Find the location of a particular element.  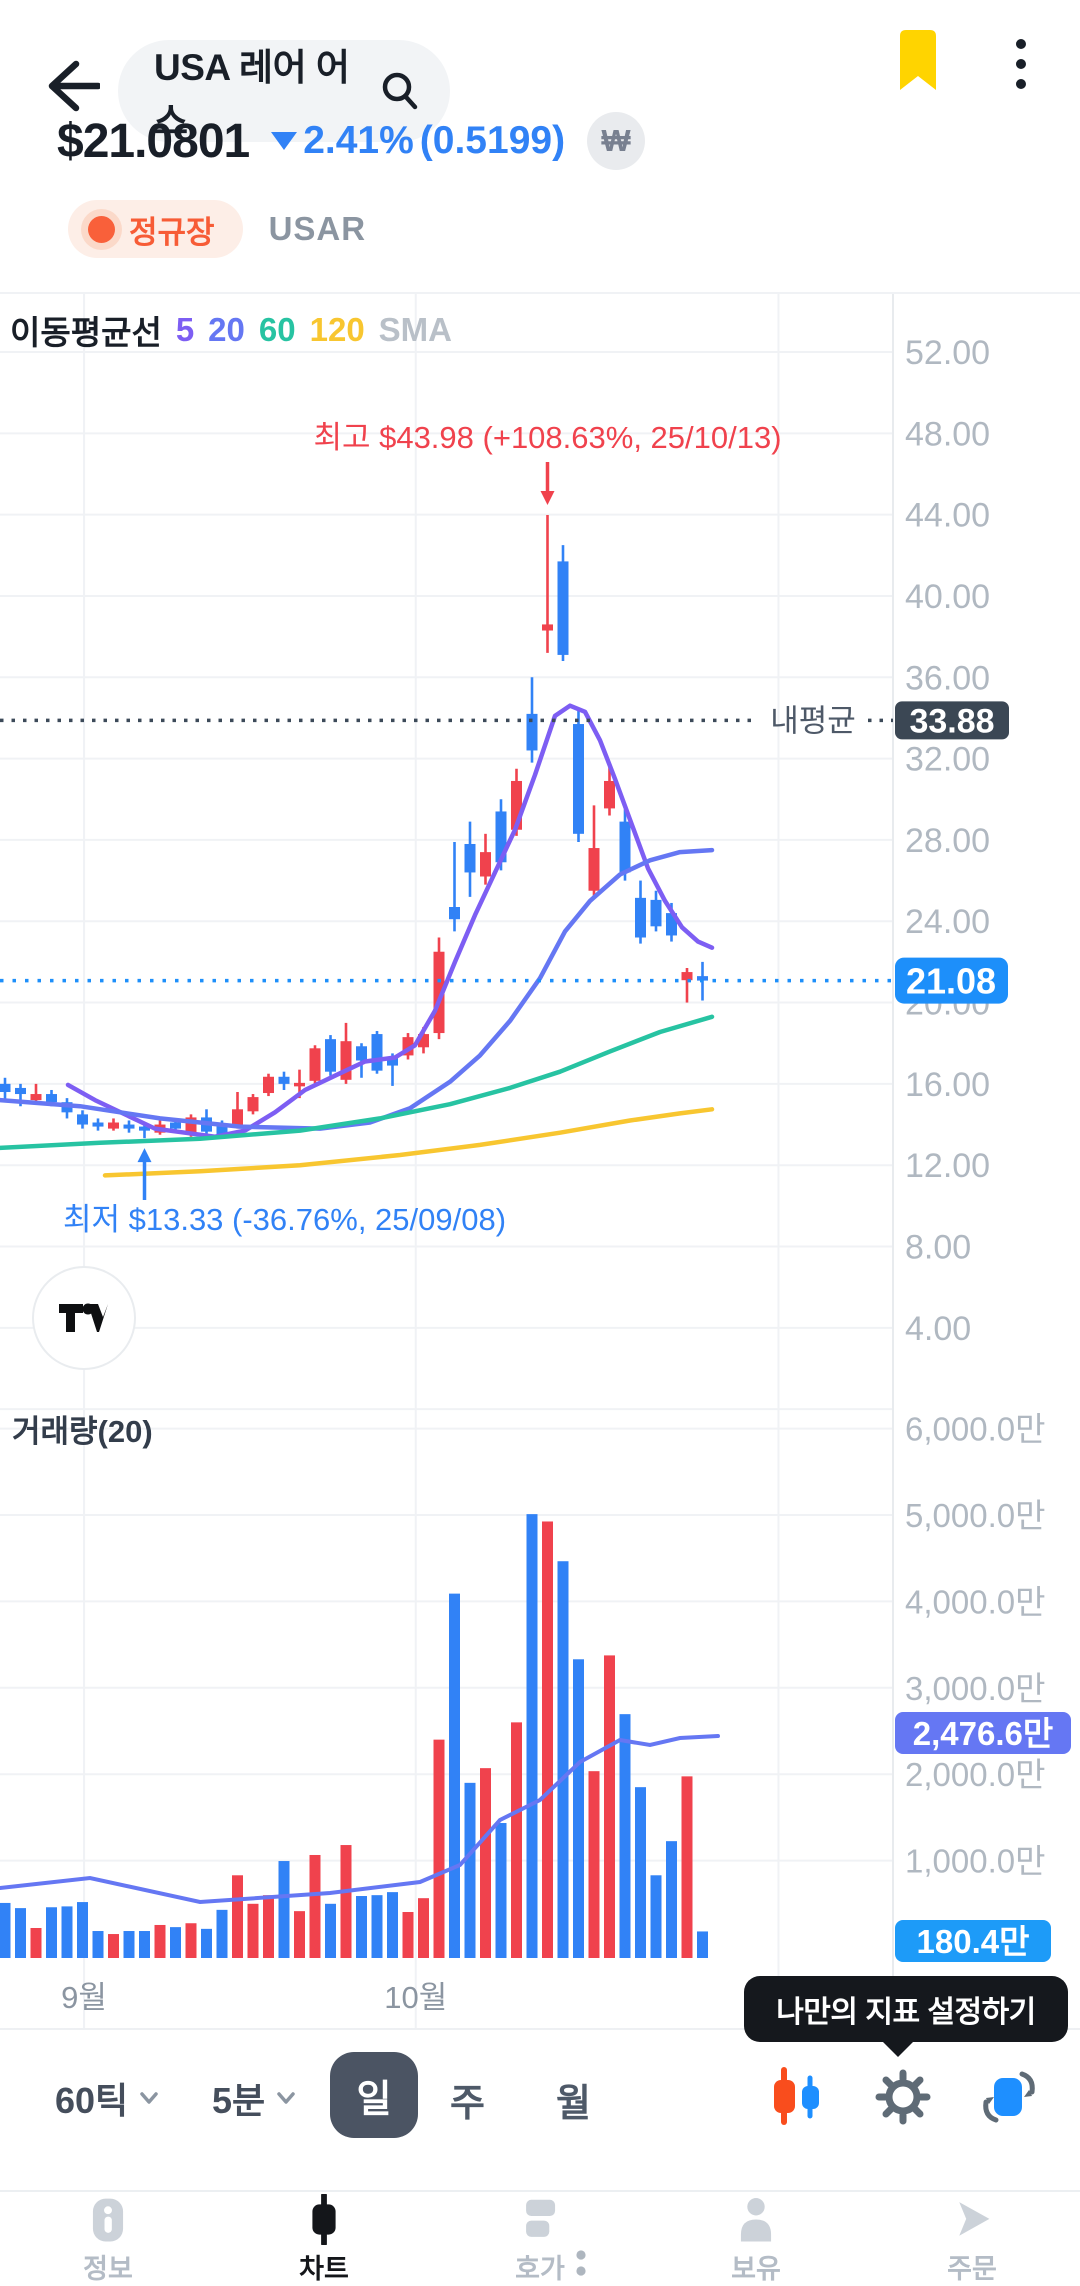

low-annotation-text: 최저 $13.33 (-36.76%, 25/09/08) is located at coordinates (284, 1219).